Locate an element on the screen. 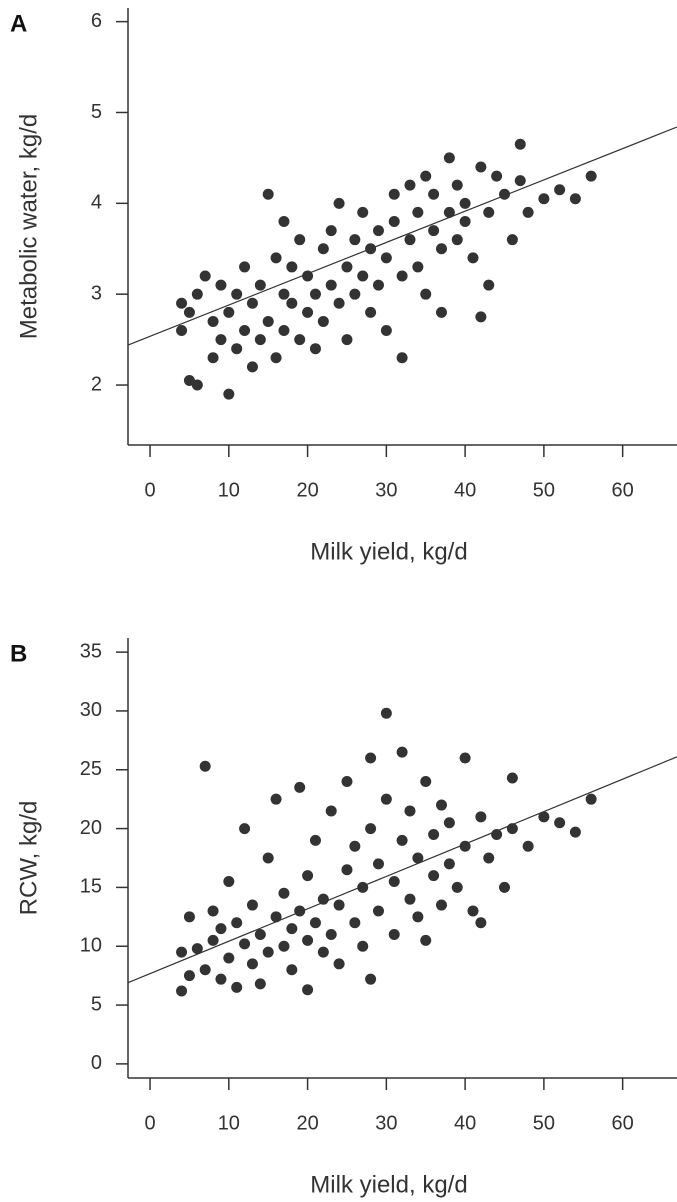  x-tick-label: 20 is located at coordinates (307, 490).